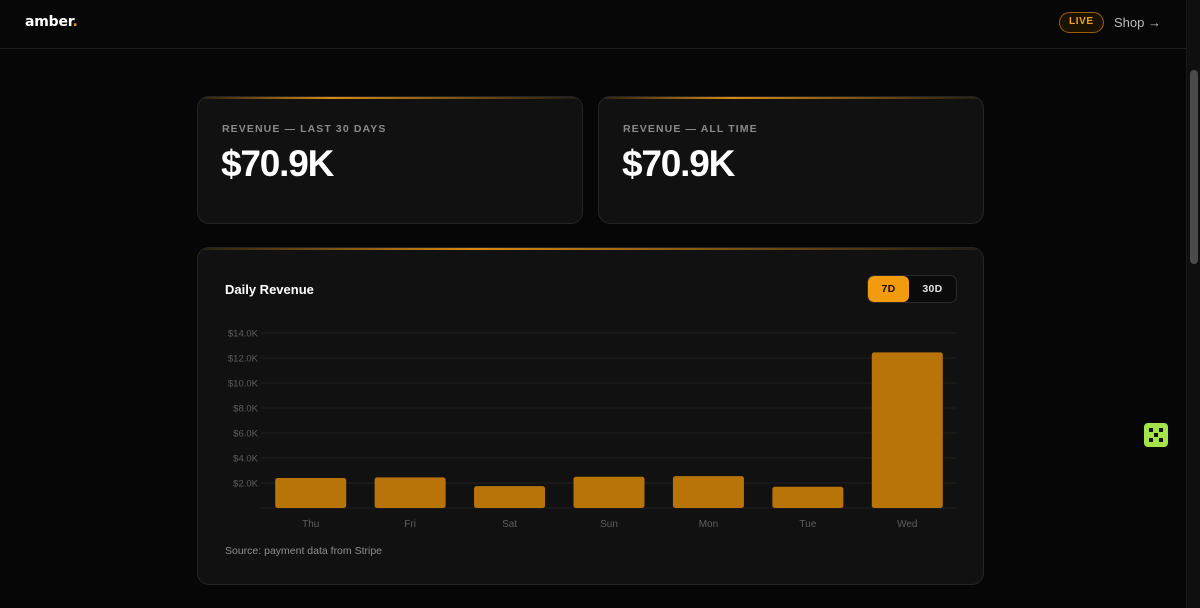 The image size is (1200, 608). Describe the element at coordinates (304, 129) in the screenshot. I see `stat-label: REVENUE — LAST 30 DAYS` at that location.